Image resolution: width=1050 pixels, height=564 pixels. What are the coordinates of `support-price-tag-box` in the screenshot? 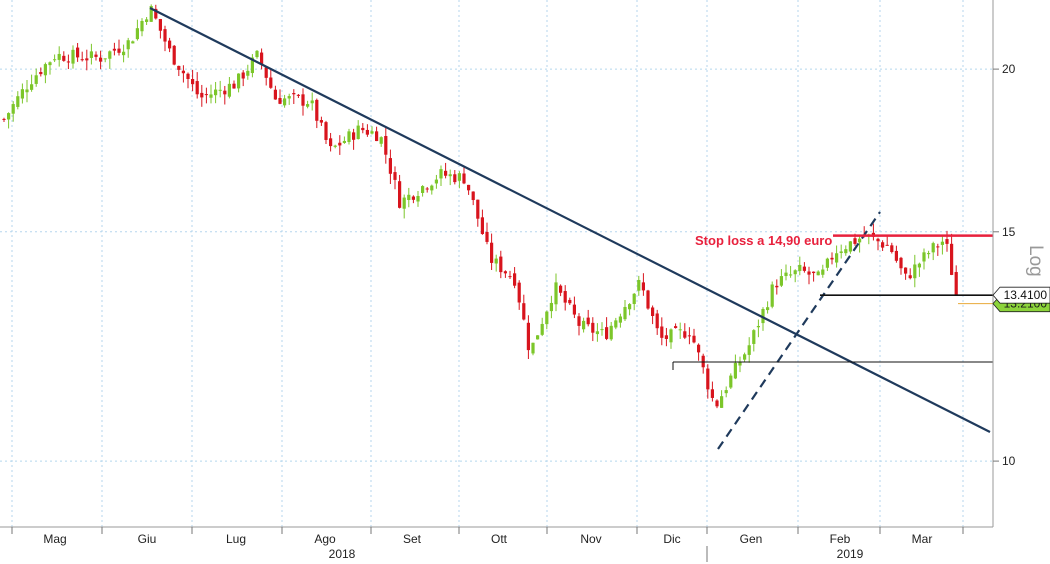 It's located at (1021, 295).